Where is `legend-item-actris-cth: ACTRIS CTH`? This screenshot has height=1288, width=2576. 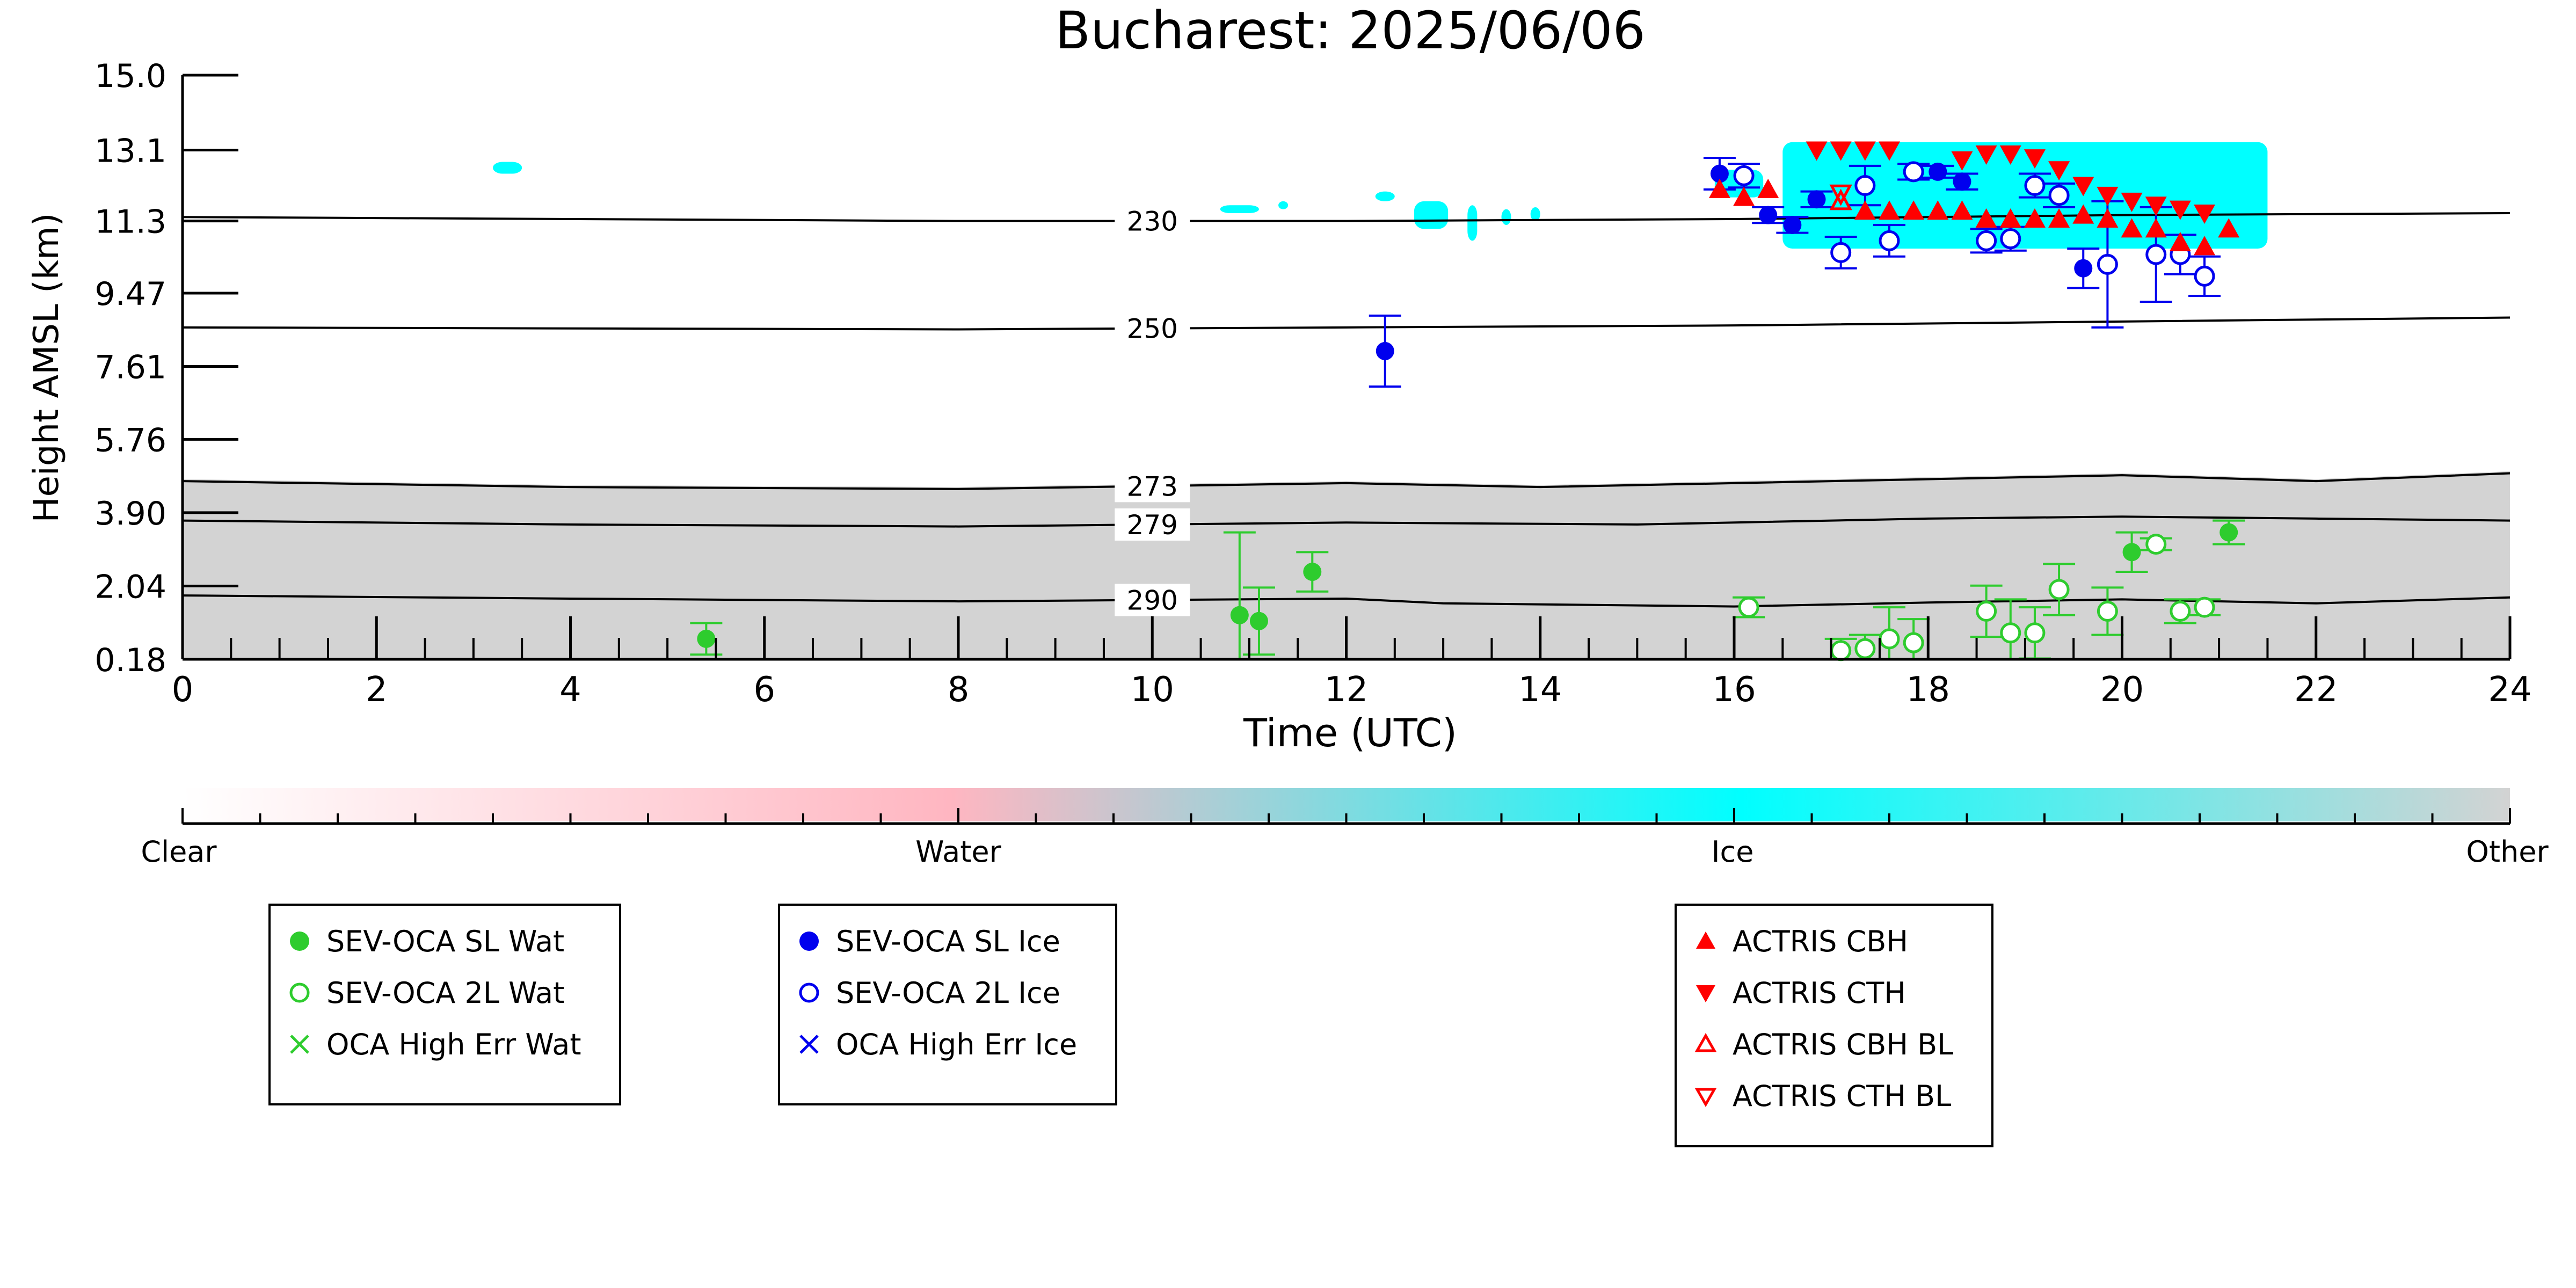
legend-item-actris-cth: ACTRIS CTH is located at coordinates (1834, 992).